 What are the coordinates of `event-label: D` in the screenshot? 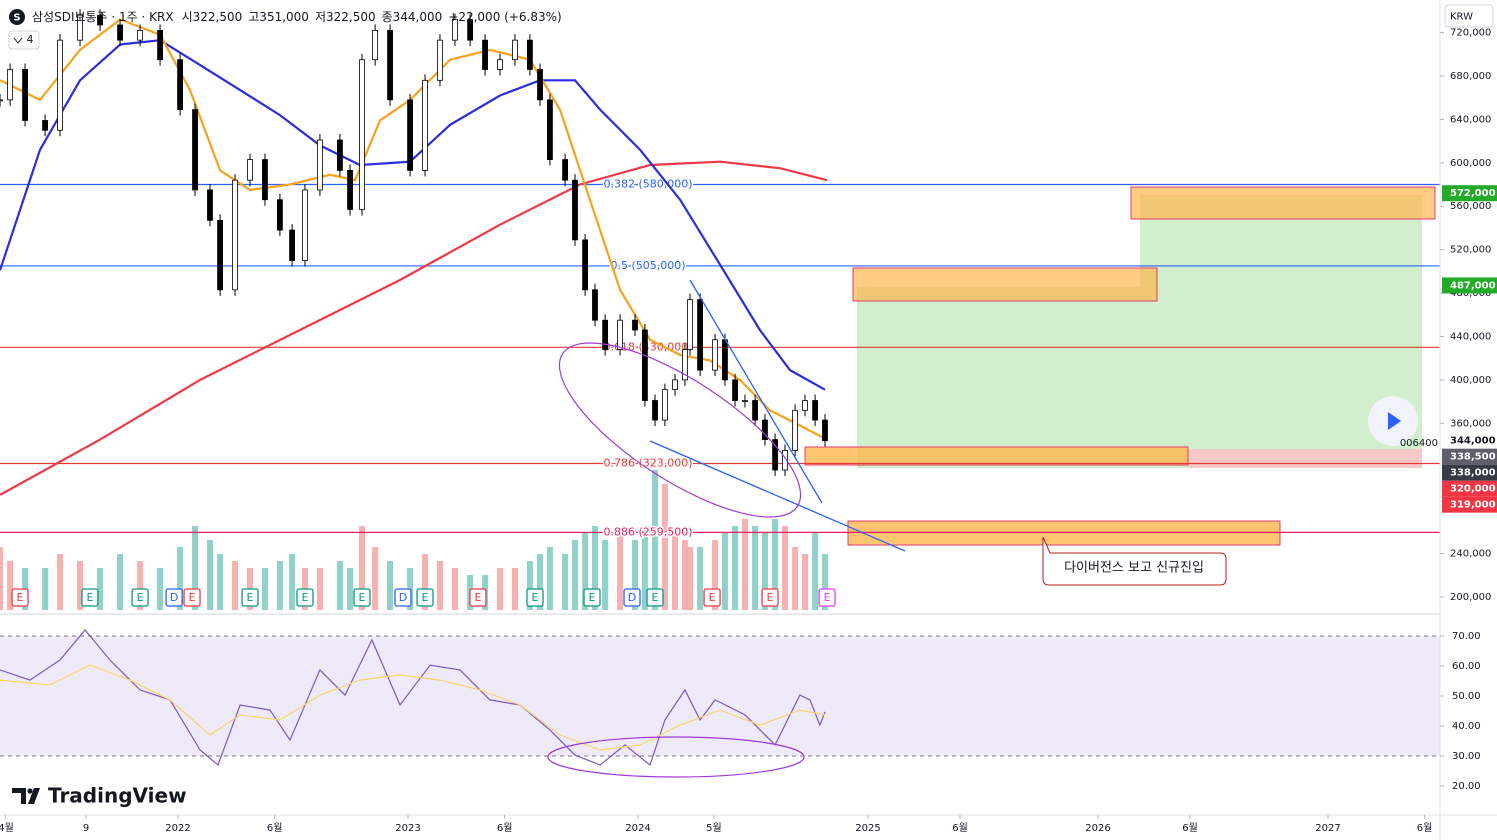 It's located at (403, 597).